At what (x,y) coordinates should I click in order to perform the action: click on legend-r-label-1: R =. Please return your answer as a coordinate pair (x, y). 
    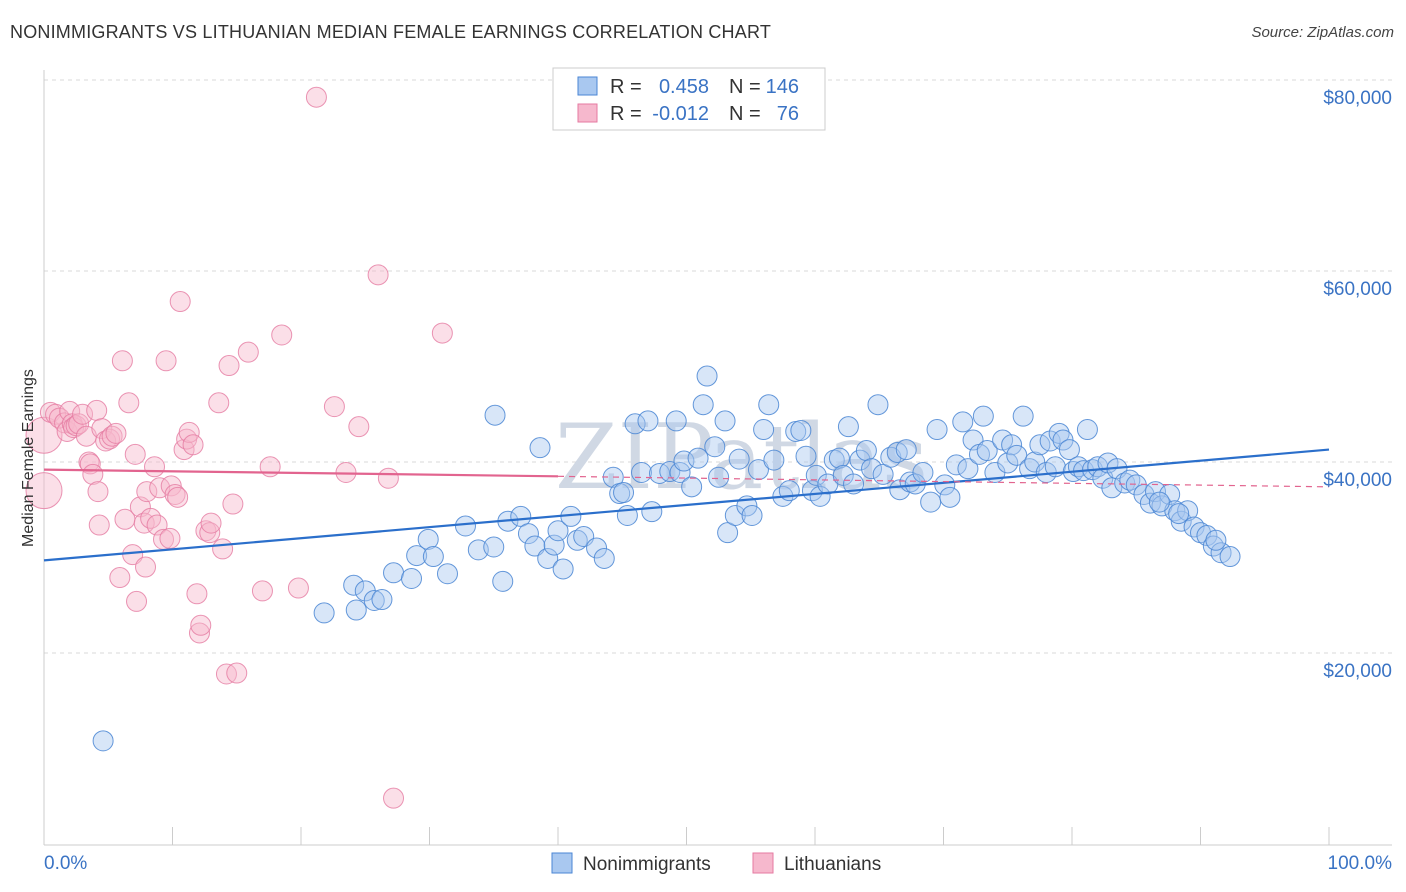
    Looking at the image, I should click on (626, 87).